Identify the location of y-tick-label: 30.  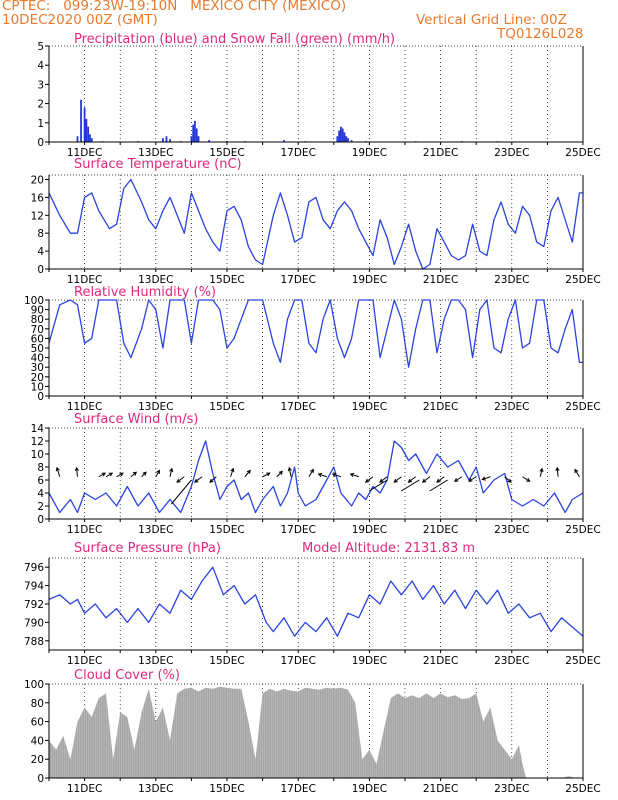
(37, 368).